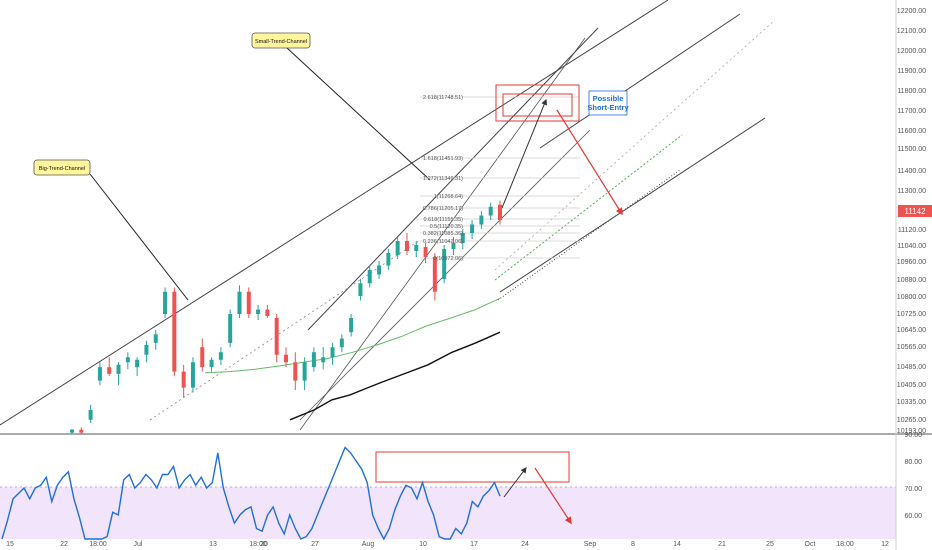  What do you see at coordinates (443, 242) in the screenshot?
I see `fib-level-label: 0.236(11042.06)` at bounding box center [443, 242].